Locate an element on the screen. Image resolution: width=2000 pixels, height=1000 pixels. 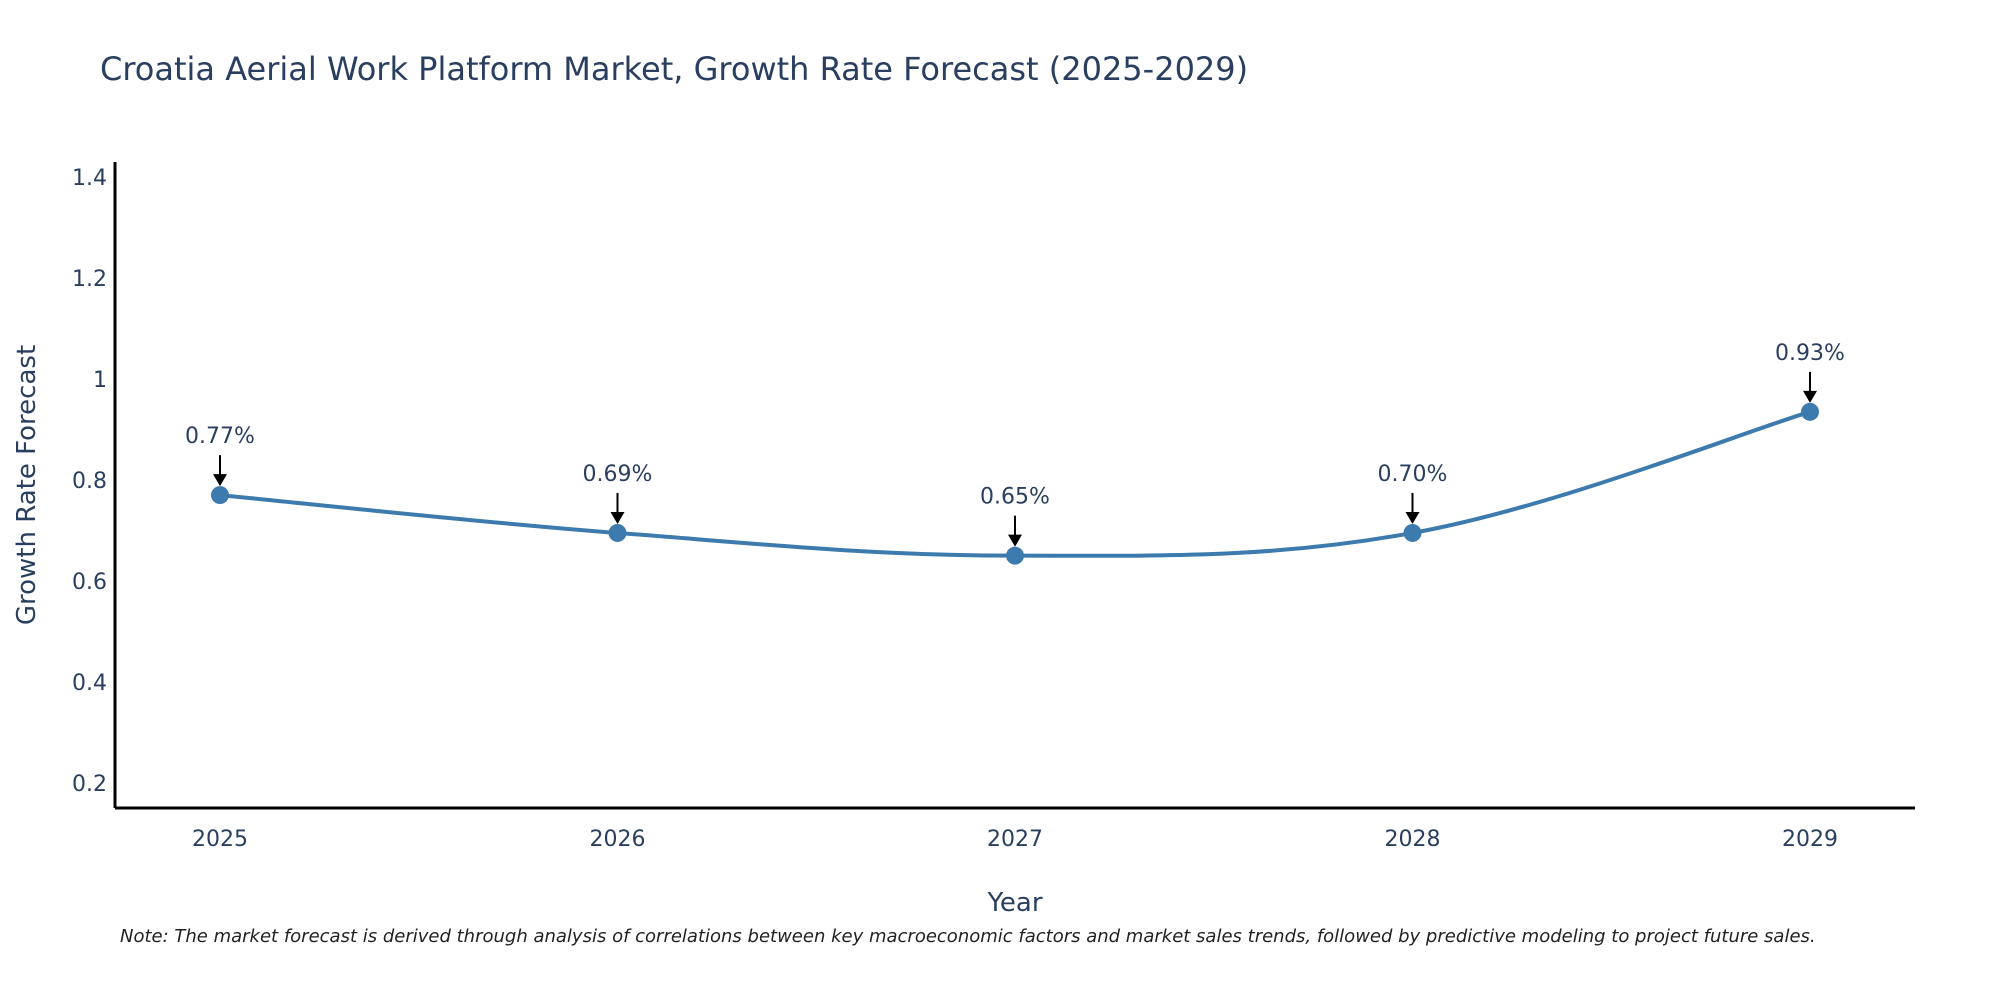
y-axis-title: Growth Rate Forecast is located at coordinates (27, 485).